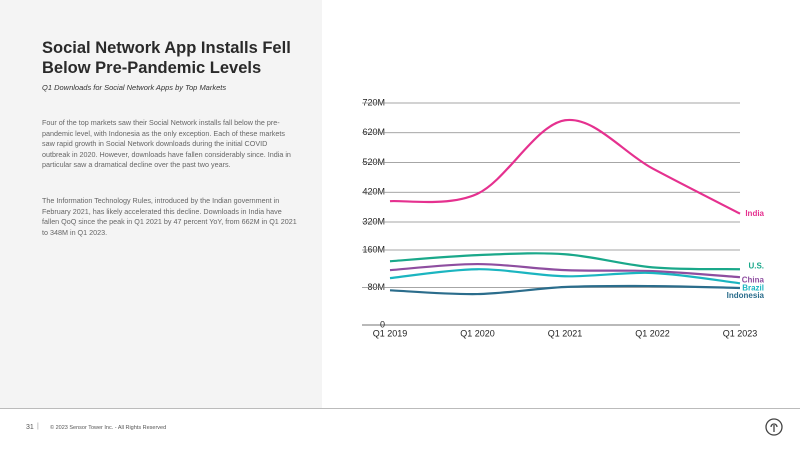 The image size is (800, 450). What do you see at coordinates (740, 333) in the screenshot?
I see `x-tick-label: Q1 2023` at bounding box center [740, 333].